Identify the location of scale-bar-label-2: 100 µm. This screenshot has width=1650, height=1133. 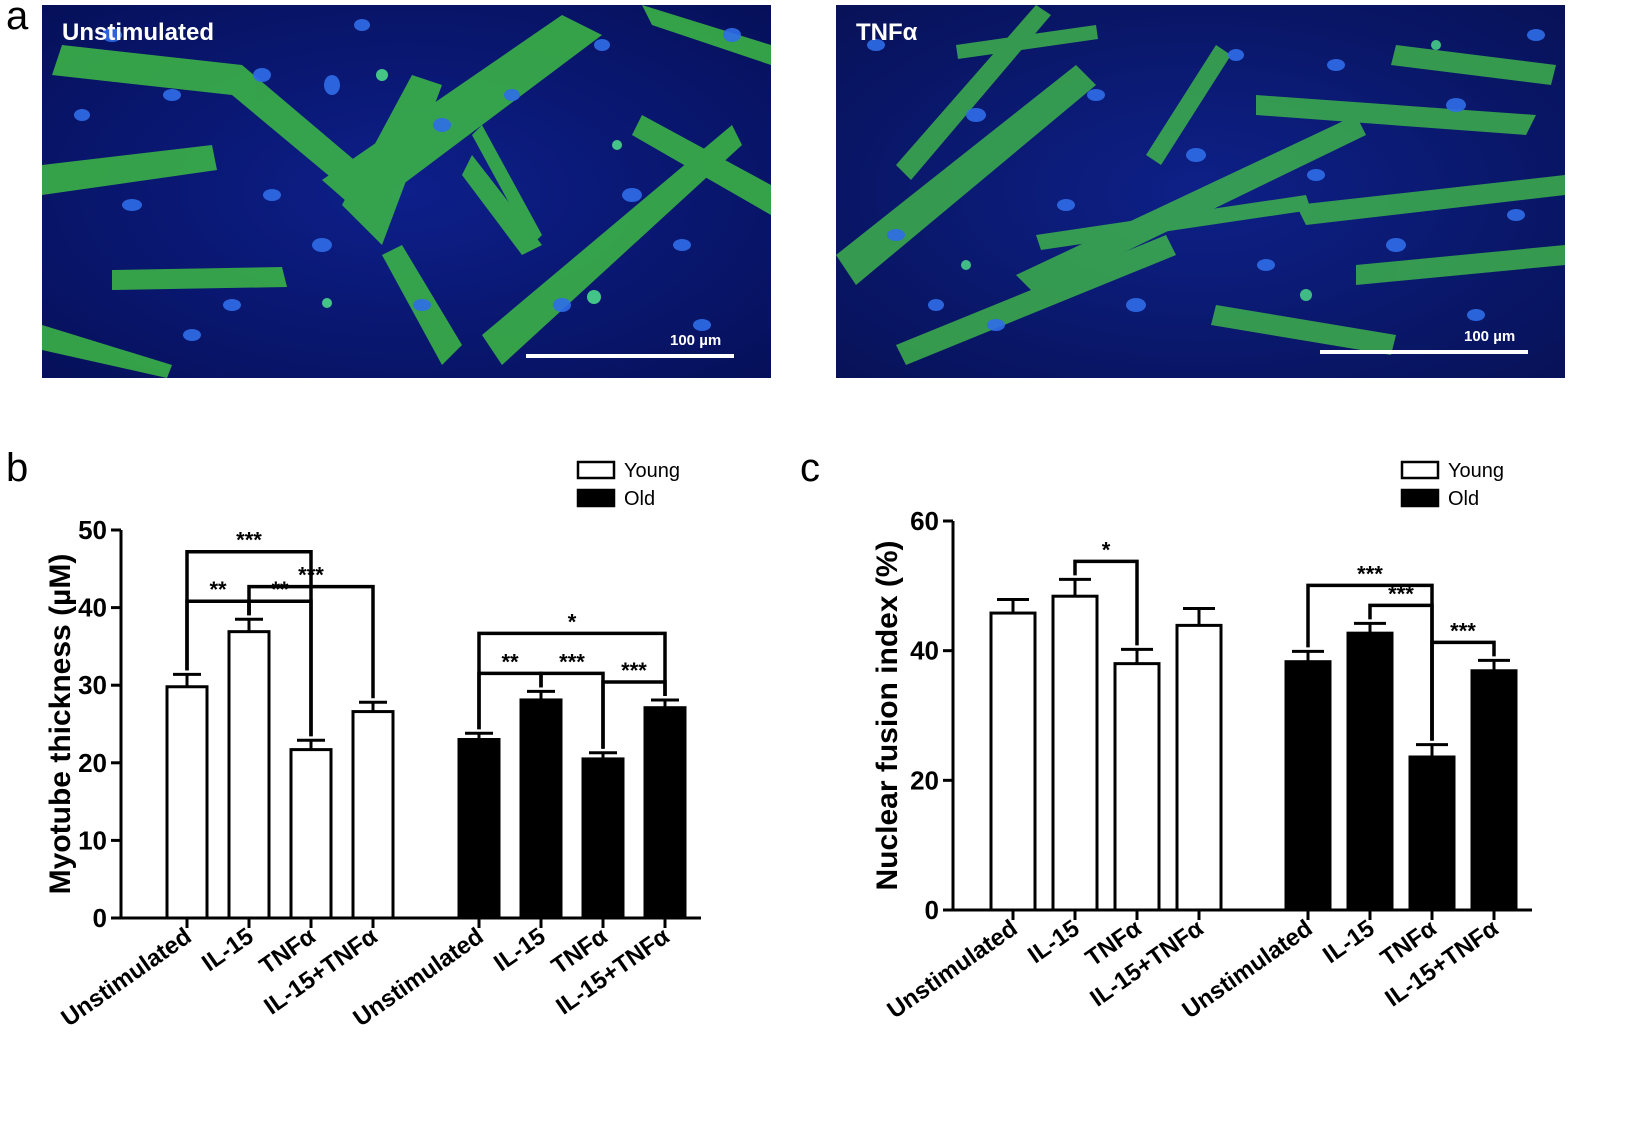
(1490, 336).